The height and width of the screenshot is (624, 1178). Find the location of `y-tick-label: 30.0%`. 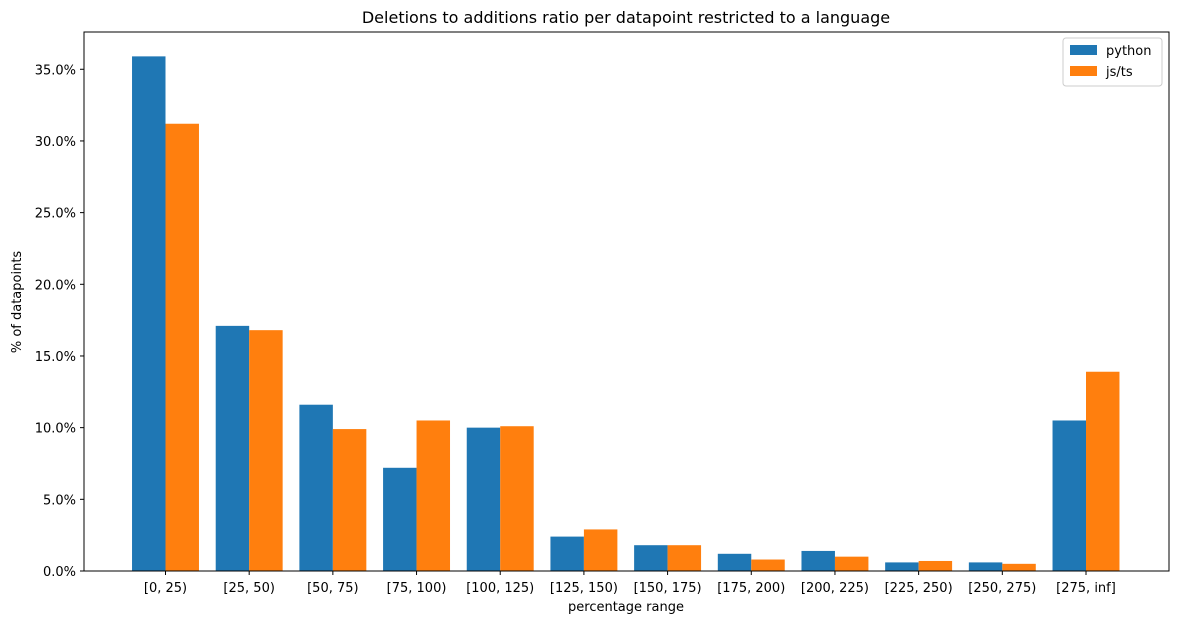

y-tick-label: 30.0% is located at coordinates (55, 142).